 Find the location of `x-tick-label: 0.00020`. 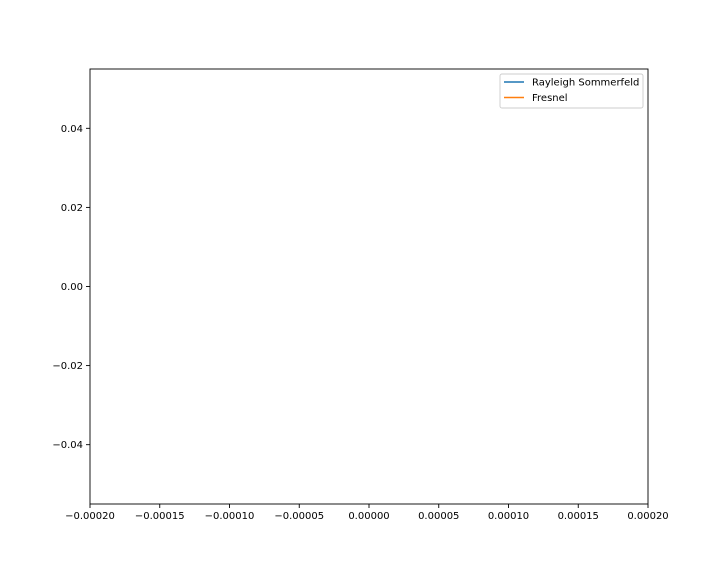

x-tick-label: 0.00020 is located at coordinates (647, 516).